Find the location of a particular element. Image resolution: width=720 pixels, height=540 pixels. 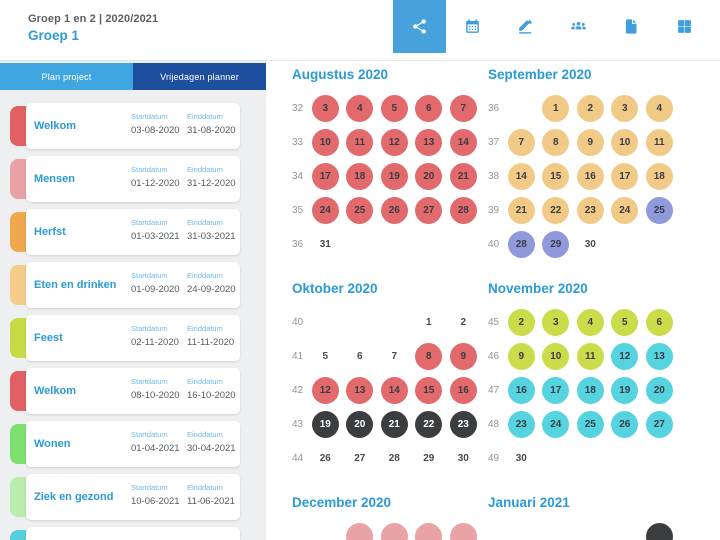

nav-results-button is located at coordinates (525, 26).